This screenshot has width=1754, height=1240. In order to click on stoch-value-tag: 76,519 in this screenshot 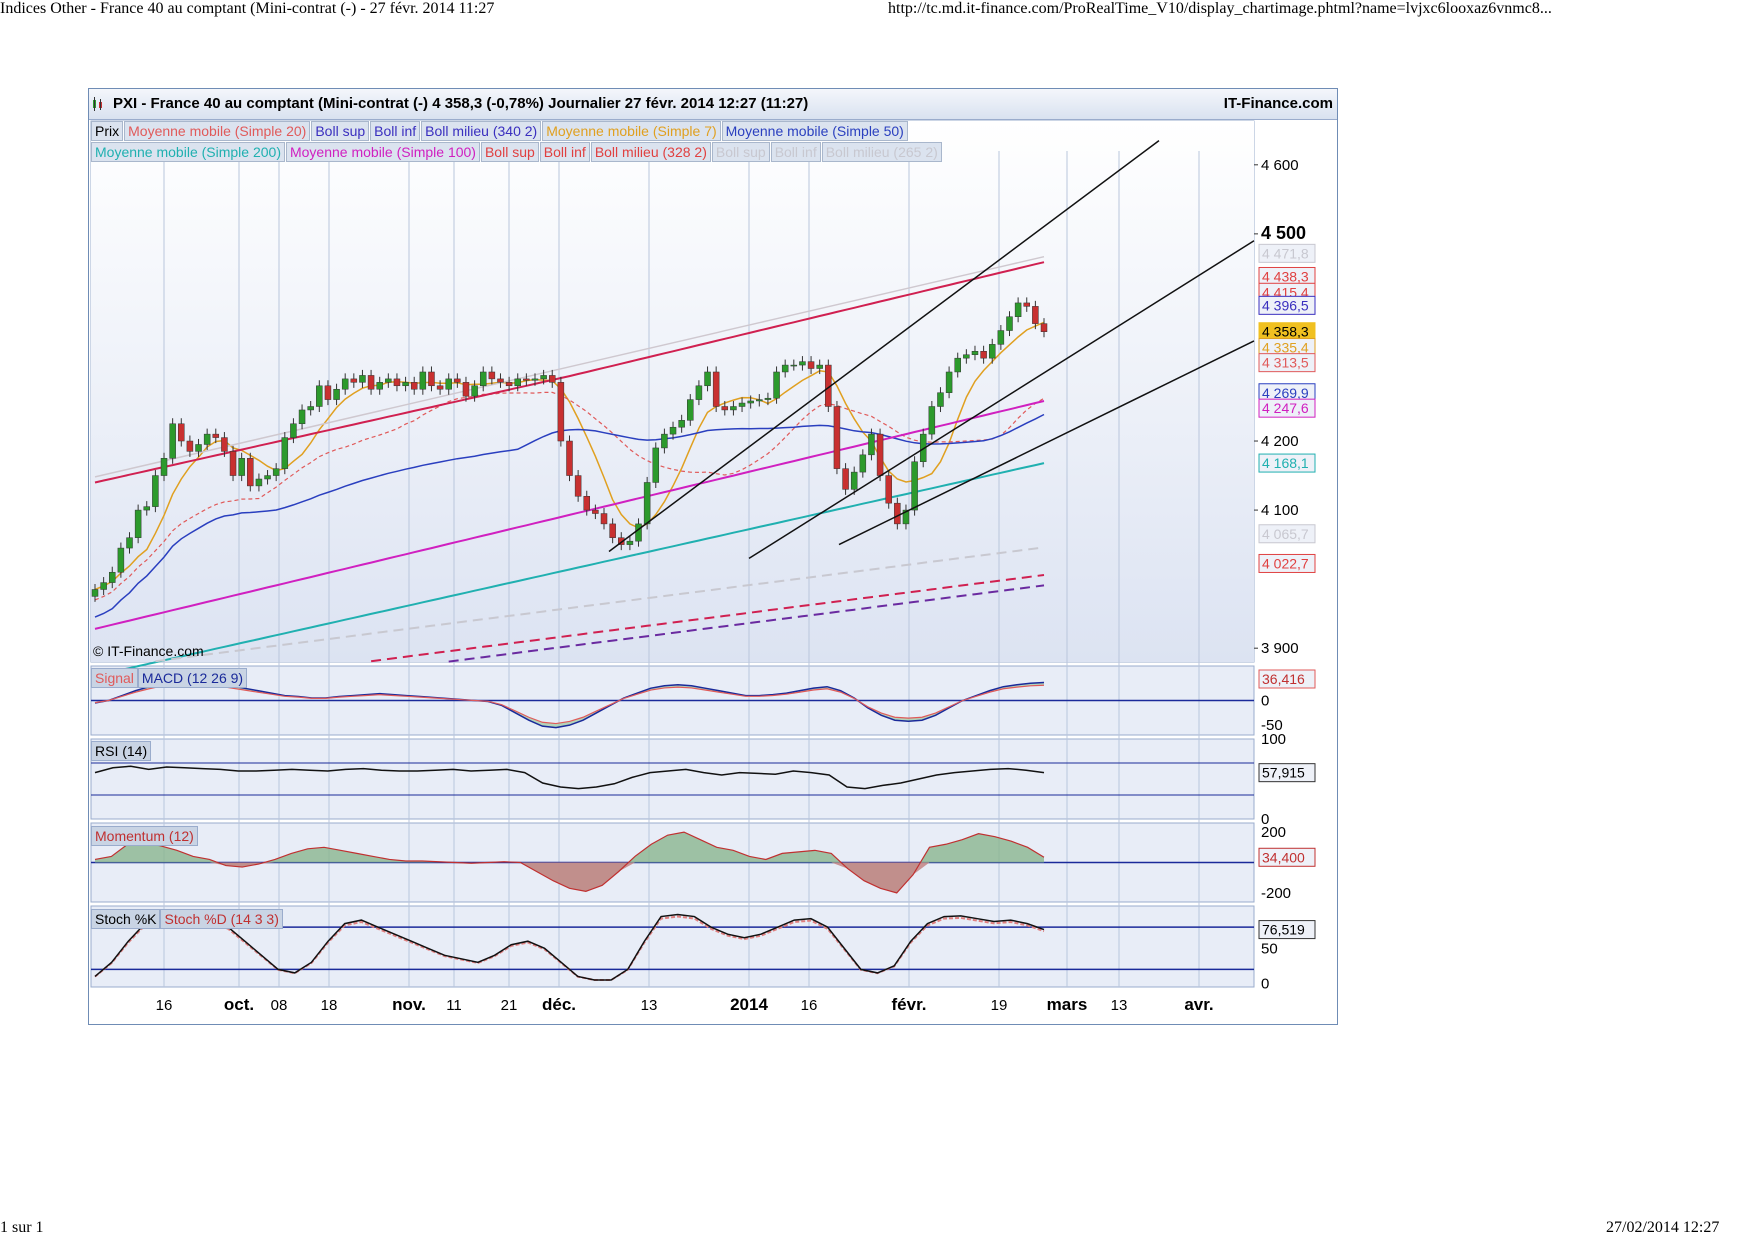, I will do `click(1283, 930)`.